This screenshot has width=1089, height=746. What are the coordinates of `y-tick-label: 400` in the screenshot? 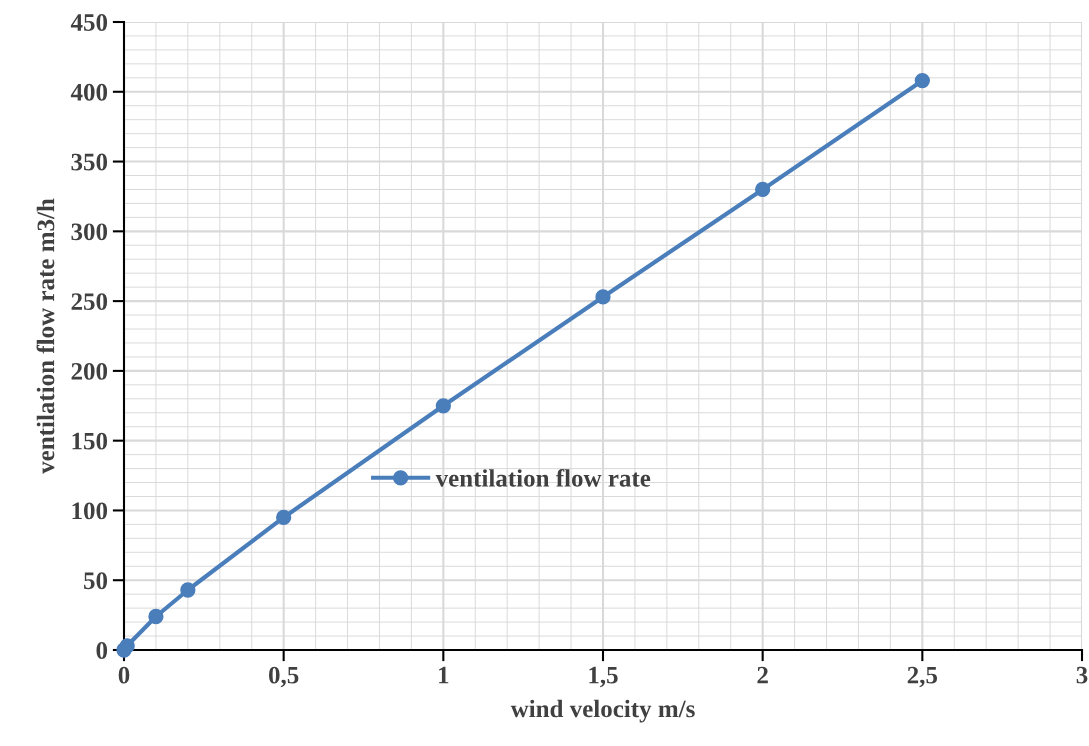 It's located at (89, 92).